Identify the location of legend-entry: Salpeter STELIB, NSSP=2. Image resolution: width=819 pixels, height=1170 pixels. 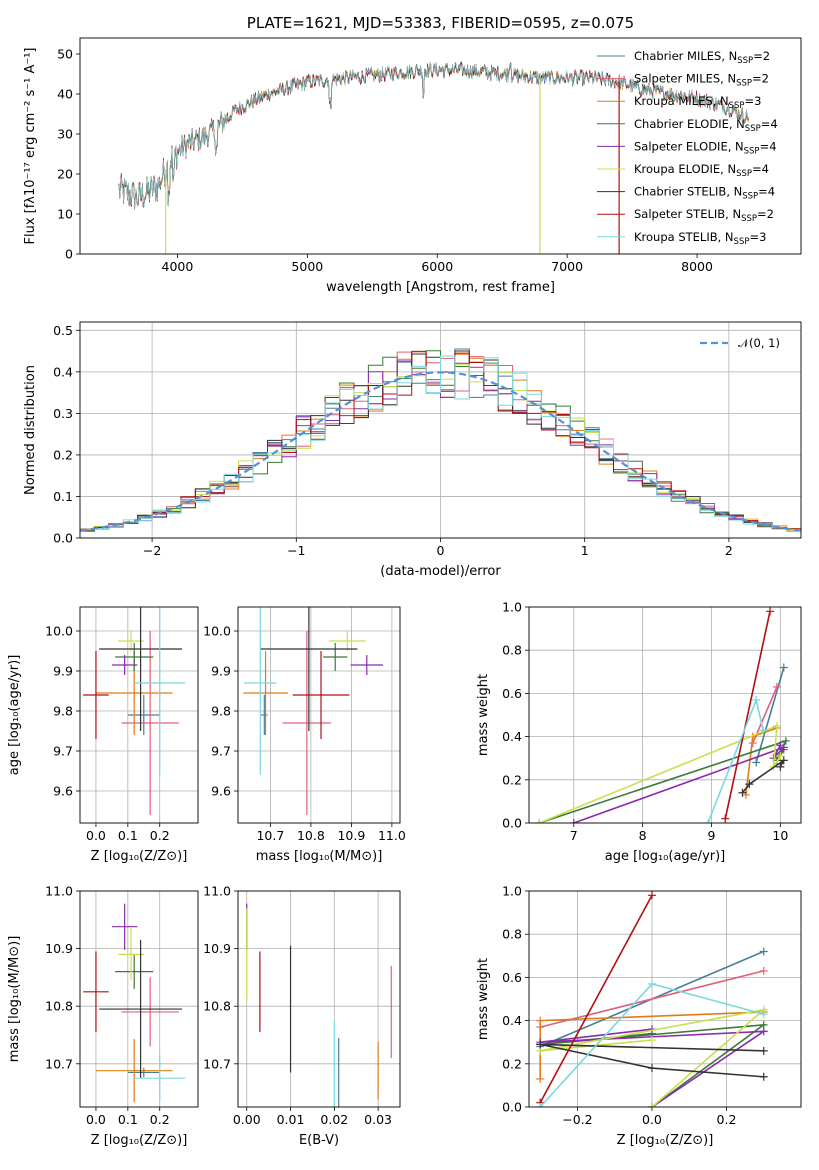
(704, 215).